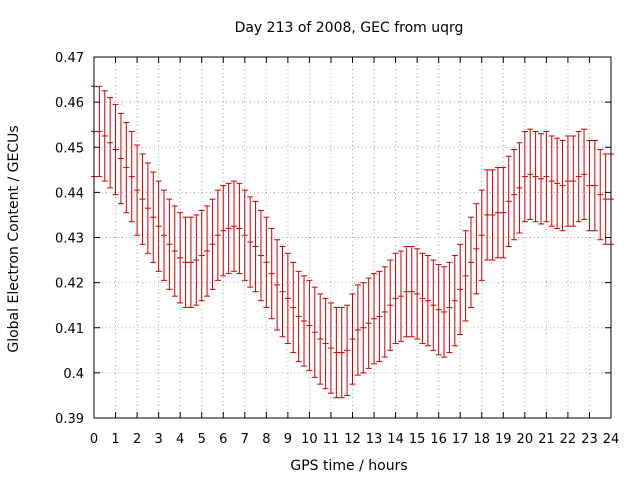 This screenshot has height=480, width=640. Describe the element at coordinates (348, 466) in the screenshot. I see `x-axis-label: GPS time / hours` at that location.